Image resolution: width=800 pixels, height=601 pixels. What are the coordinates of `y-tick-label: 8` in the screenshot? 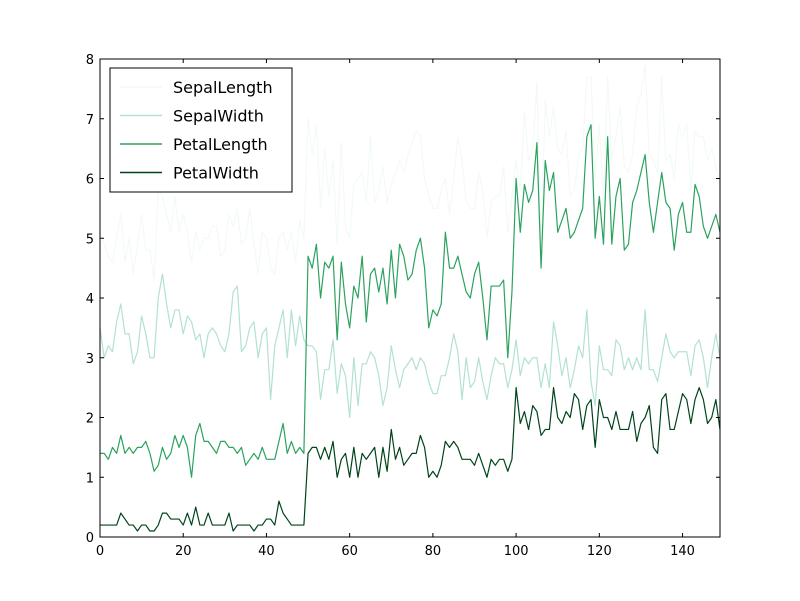 It's located at (90, 60).